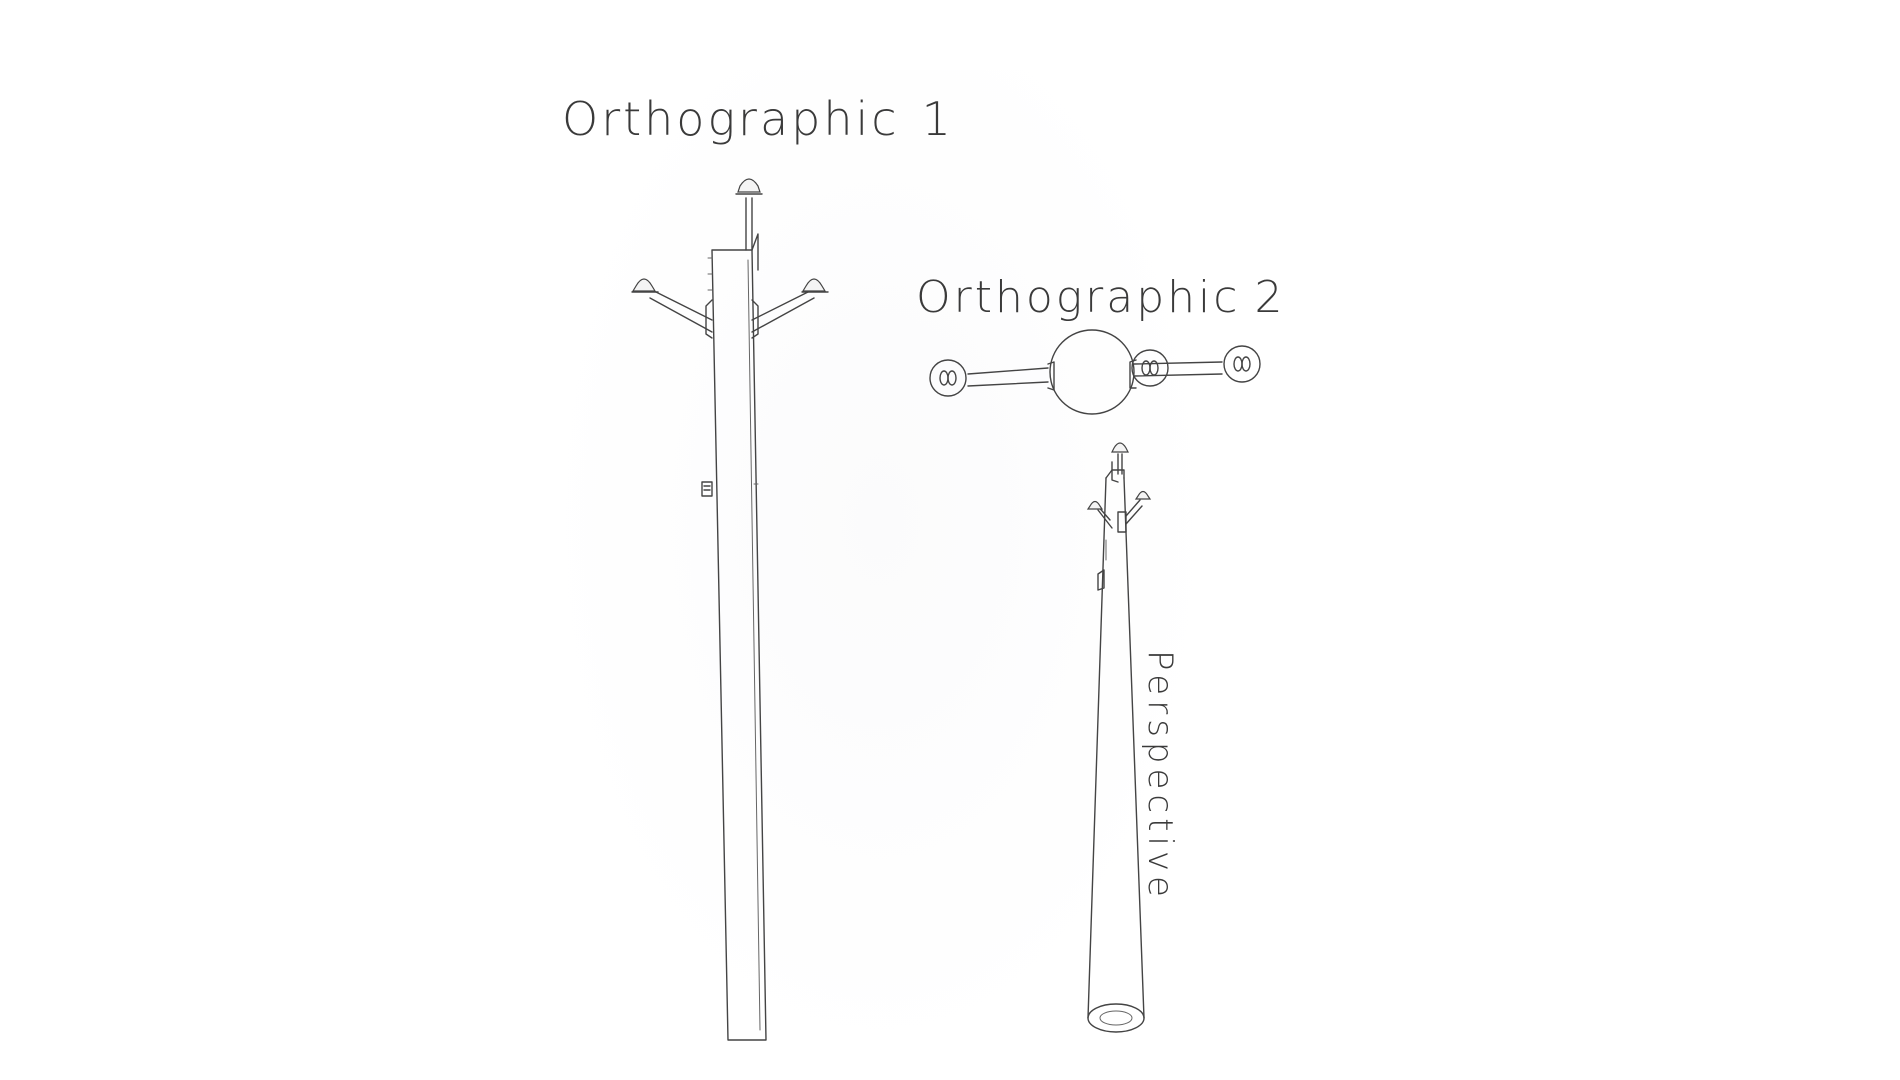  I want to click on top-insulator-pin, so click(749, 224).